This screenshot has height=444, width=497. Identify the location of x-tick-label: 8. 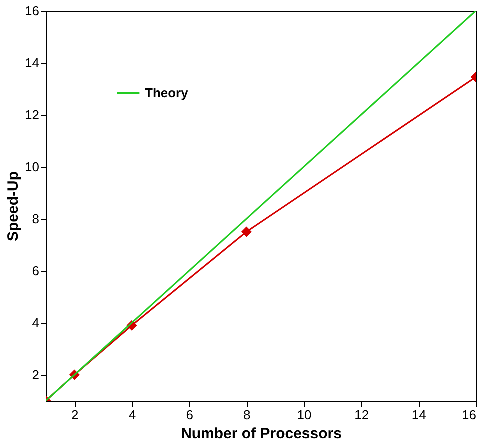
(247, 415).